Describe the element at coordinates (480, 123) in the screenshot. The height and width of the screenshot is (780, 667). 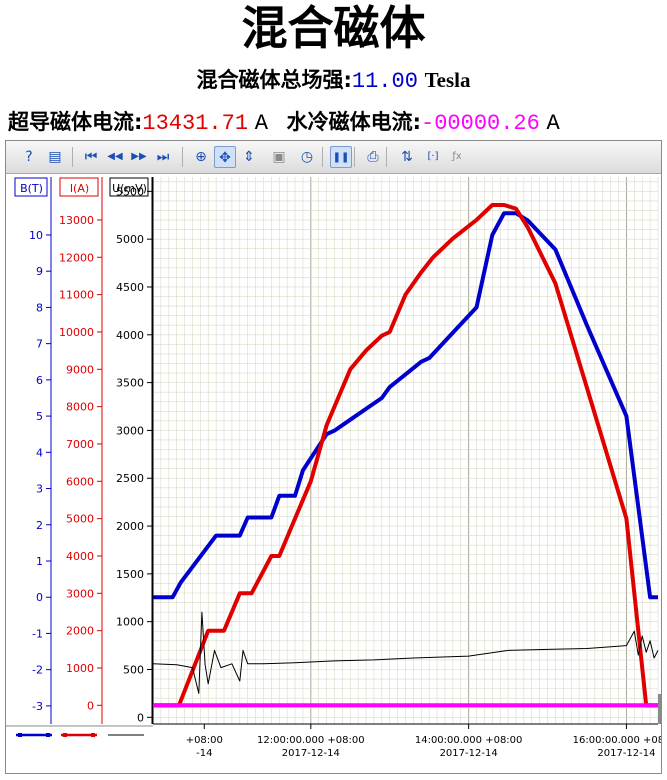
I see `wc-current-value: -00000.26` at that location.